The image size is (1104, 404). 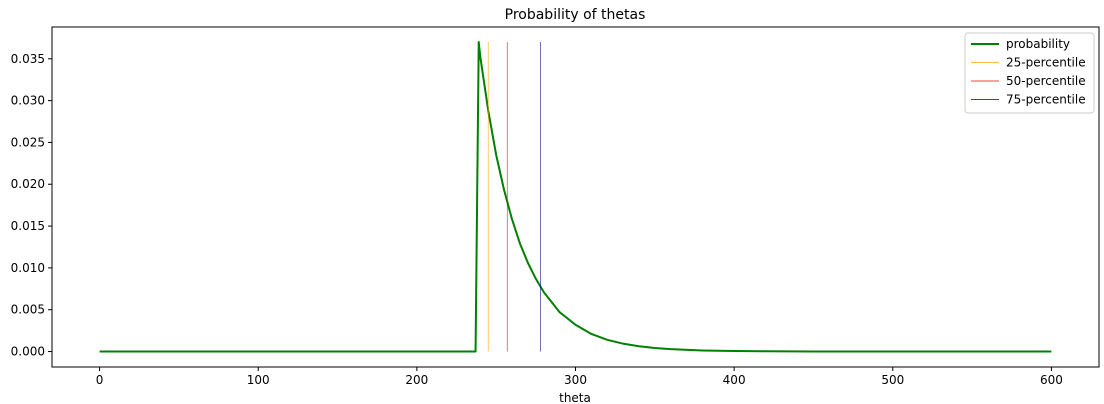 I want to click on legend-label: 25-percentile, so click(x=1046, y=63).